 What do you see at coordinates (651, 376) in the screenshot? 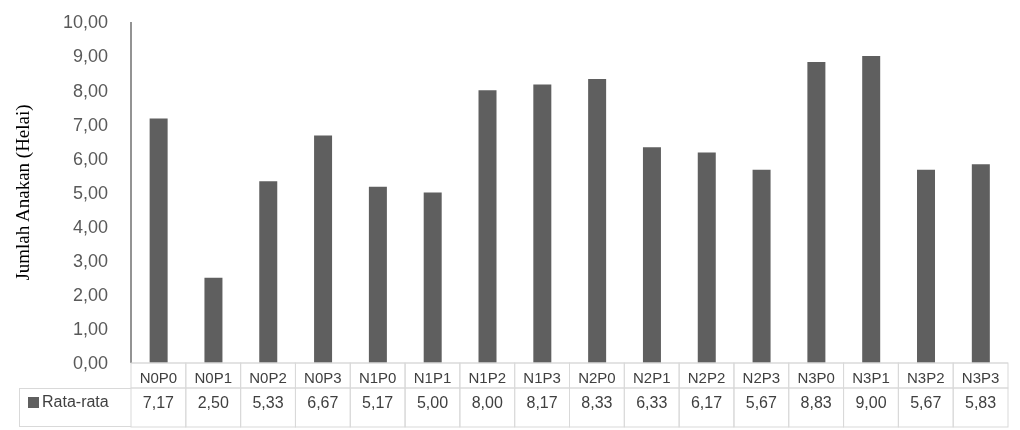
I see `x-tick-label: N2P1` at bounding box center [651, 376].